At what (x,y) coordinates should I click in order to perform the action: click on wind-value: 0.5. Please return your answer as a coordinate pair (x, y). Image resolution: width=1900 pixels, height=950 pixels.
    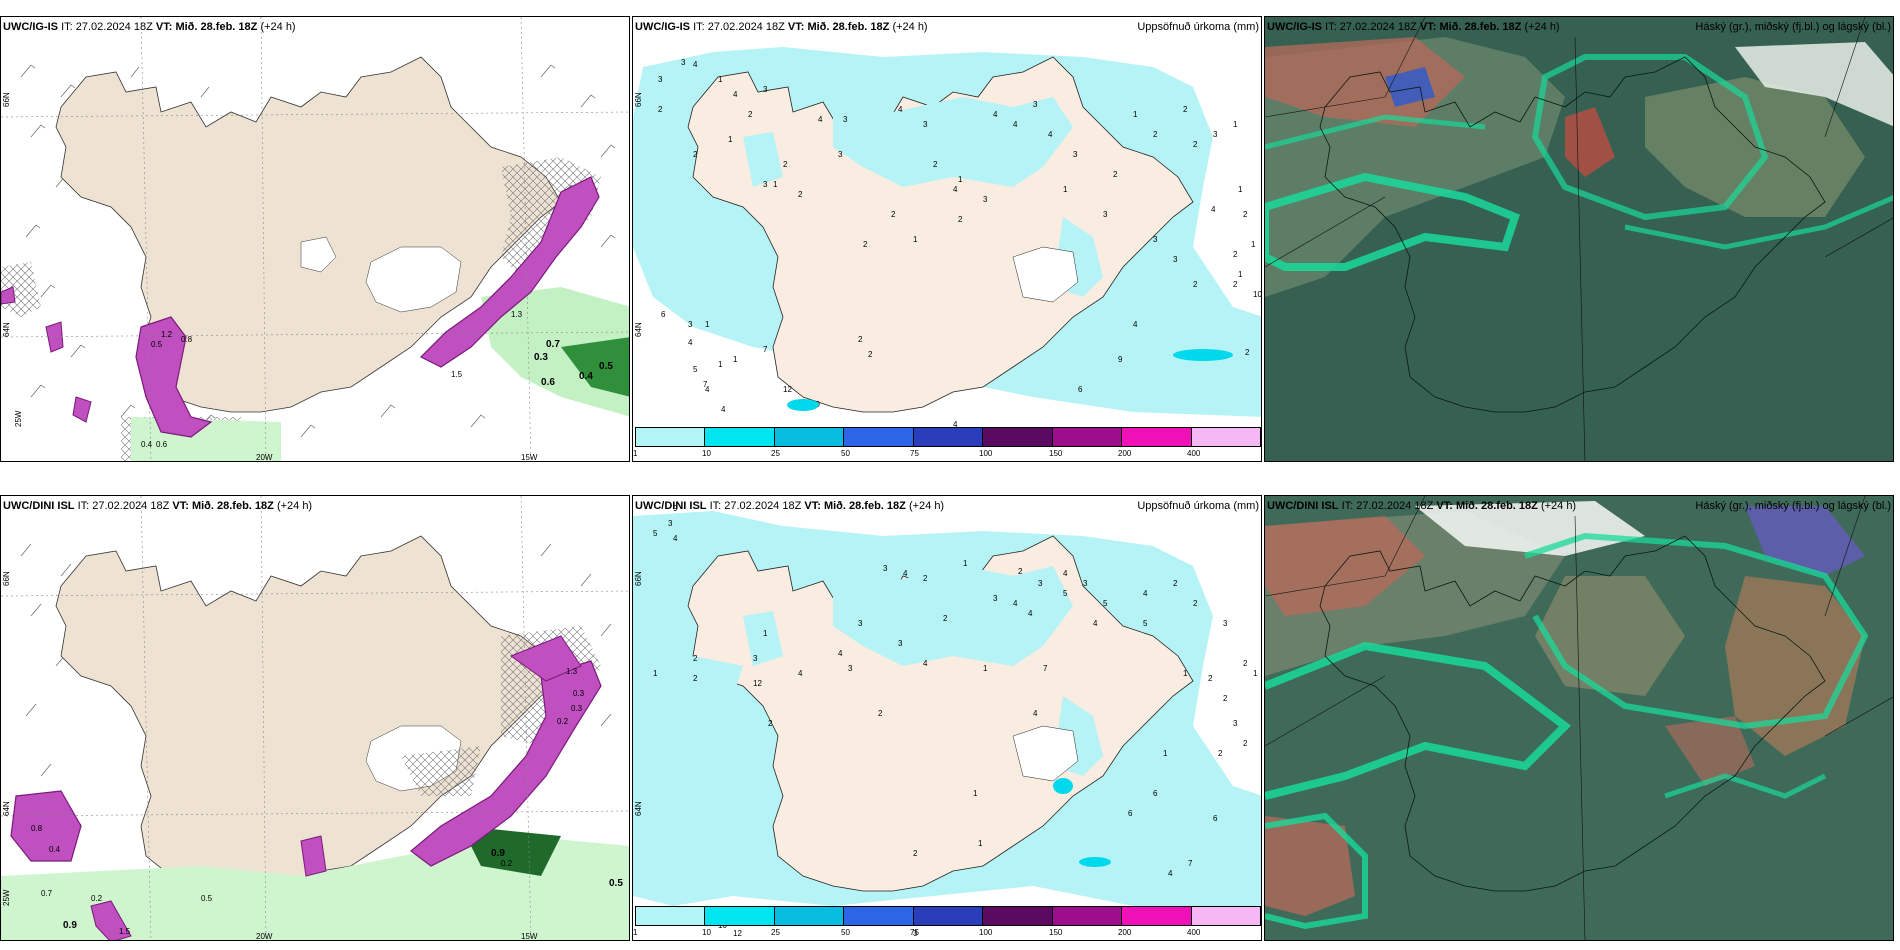
    Looking at the image, I should click on (157, 344).